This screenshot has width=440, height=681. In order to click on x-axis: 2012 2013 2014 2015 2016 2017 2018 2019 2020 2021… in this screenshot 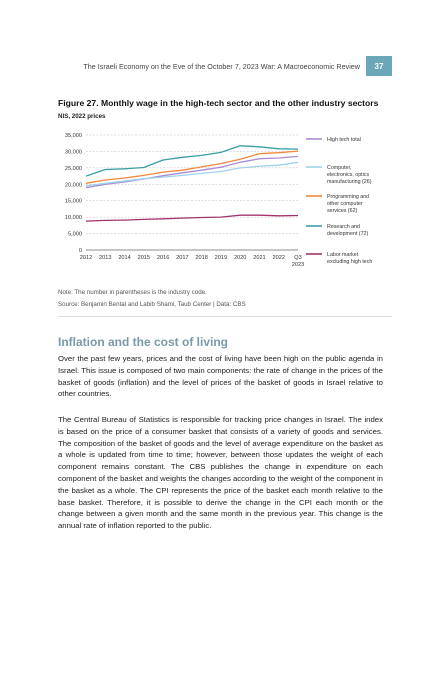, I will do `click(192, 258)`.